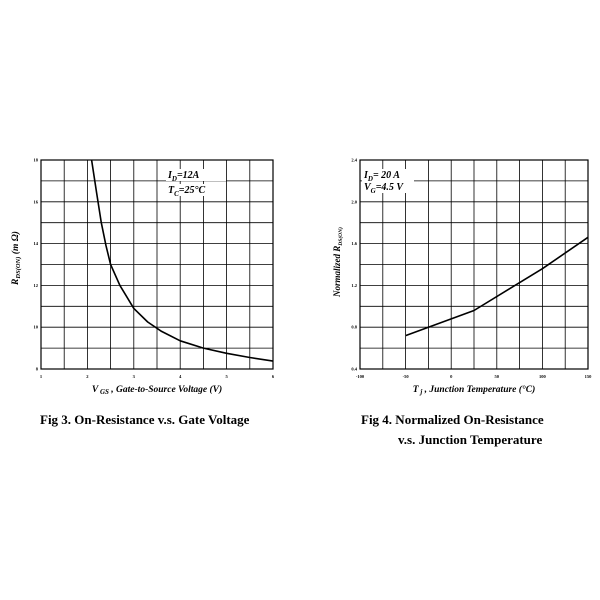 The image size is (600, 600). I want to click on annotation-text: ID= 20 A, so click(381, 176).